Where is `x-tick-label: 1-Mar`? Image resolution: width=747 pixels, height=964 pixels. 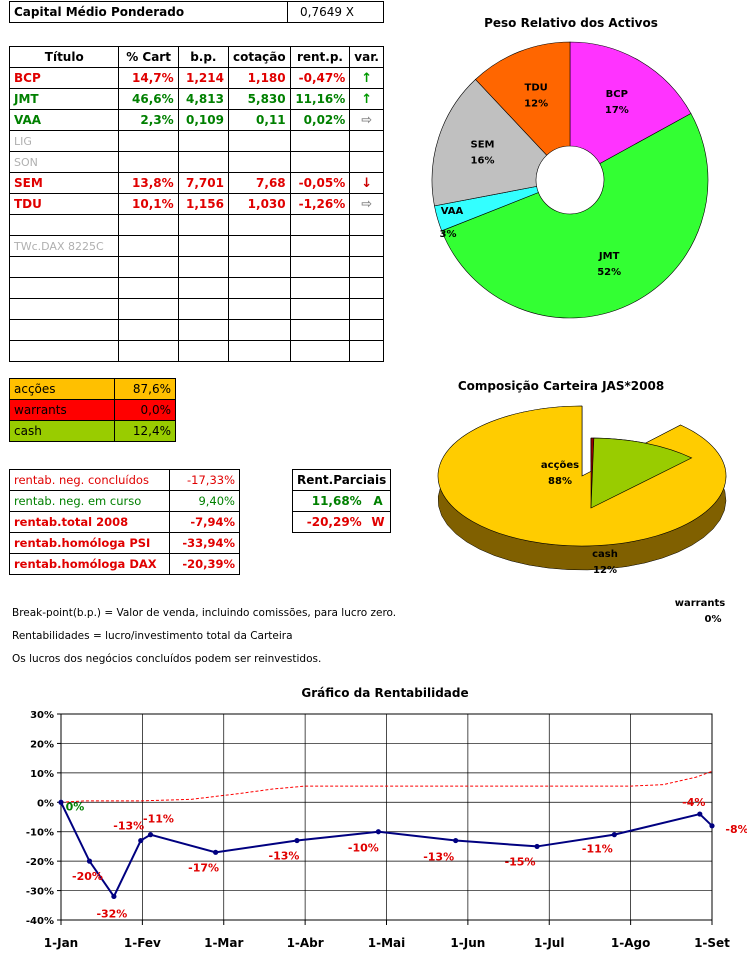
x-tick-label: 1-Mar is located at coordinates (223, 943).